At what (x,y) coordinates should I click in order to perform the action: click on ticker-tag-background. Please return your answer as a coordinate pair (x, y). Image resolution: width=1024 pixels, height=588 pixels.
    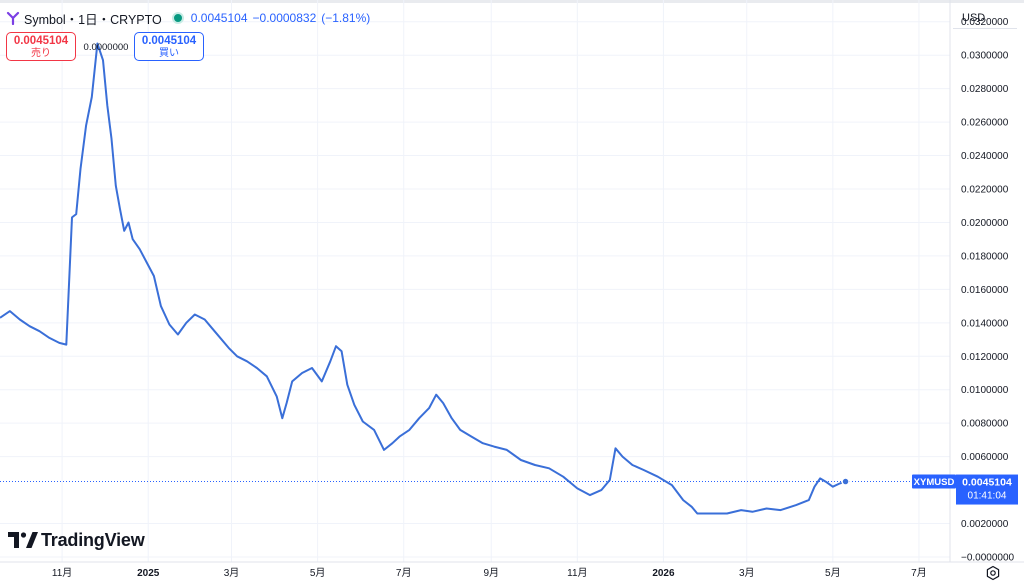
    Looking at the image, I should click on (934, 481).